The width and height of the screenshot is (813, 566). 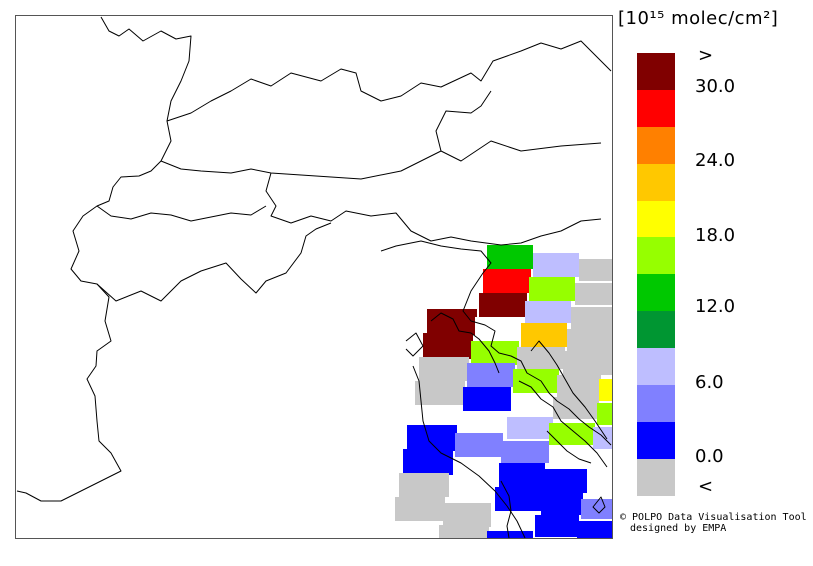 What do you see at coordinates (709, 456) in the screenshot?
I see `legend-tick-label: 0.0` at bounding box center [709, 456].